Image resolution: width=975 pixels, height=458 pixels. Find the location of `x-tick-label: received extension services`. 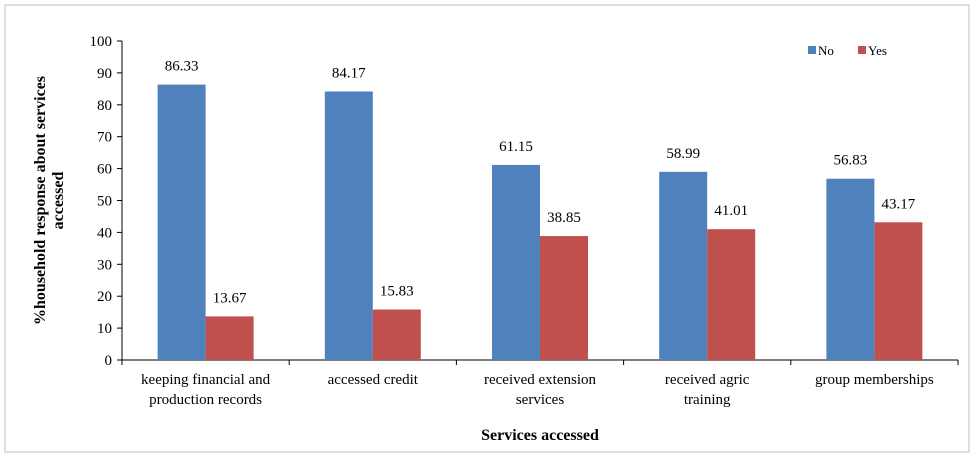

x-tick-label: received extension services is located at coordinates (540, 390).